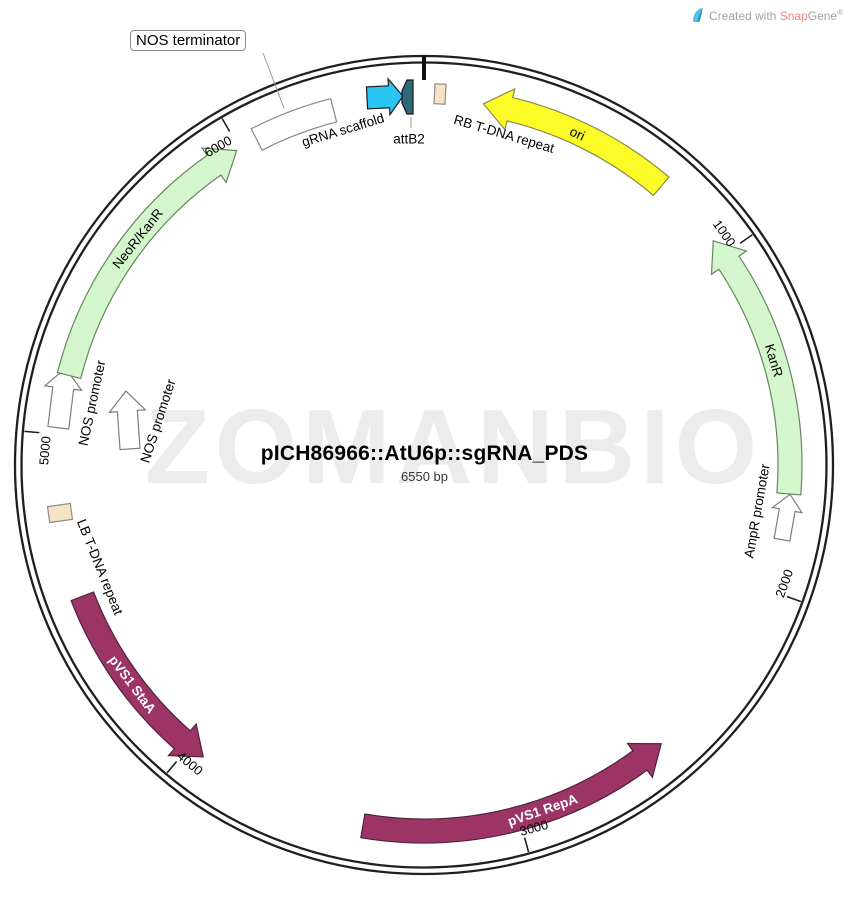  I want to click on feature-label-ori: ori, so click(577, 134).